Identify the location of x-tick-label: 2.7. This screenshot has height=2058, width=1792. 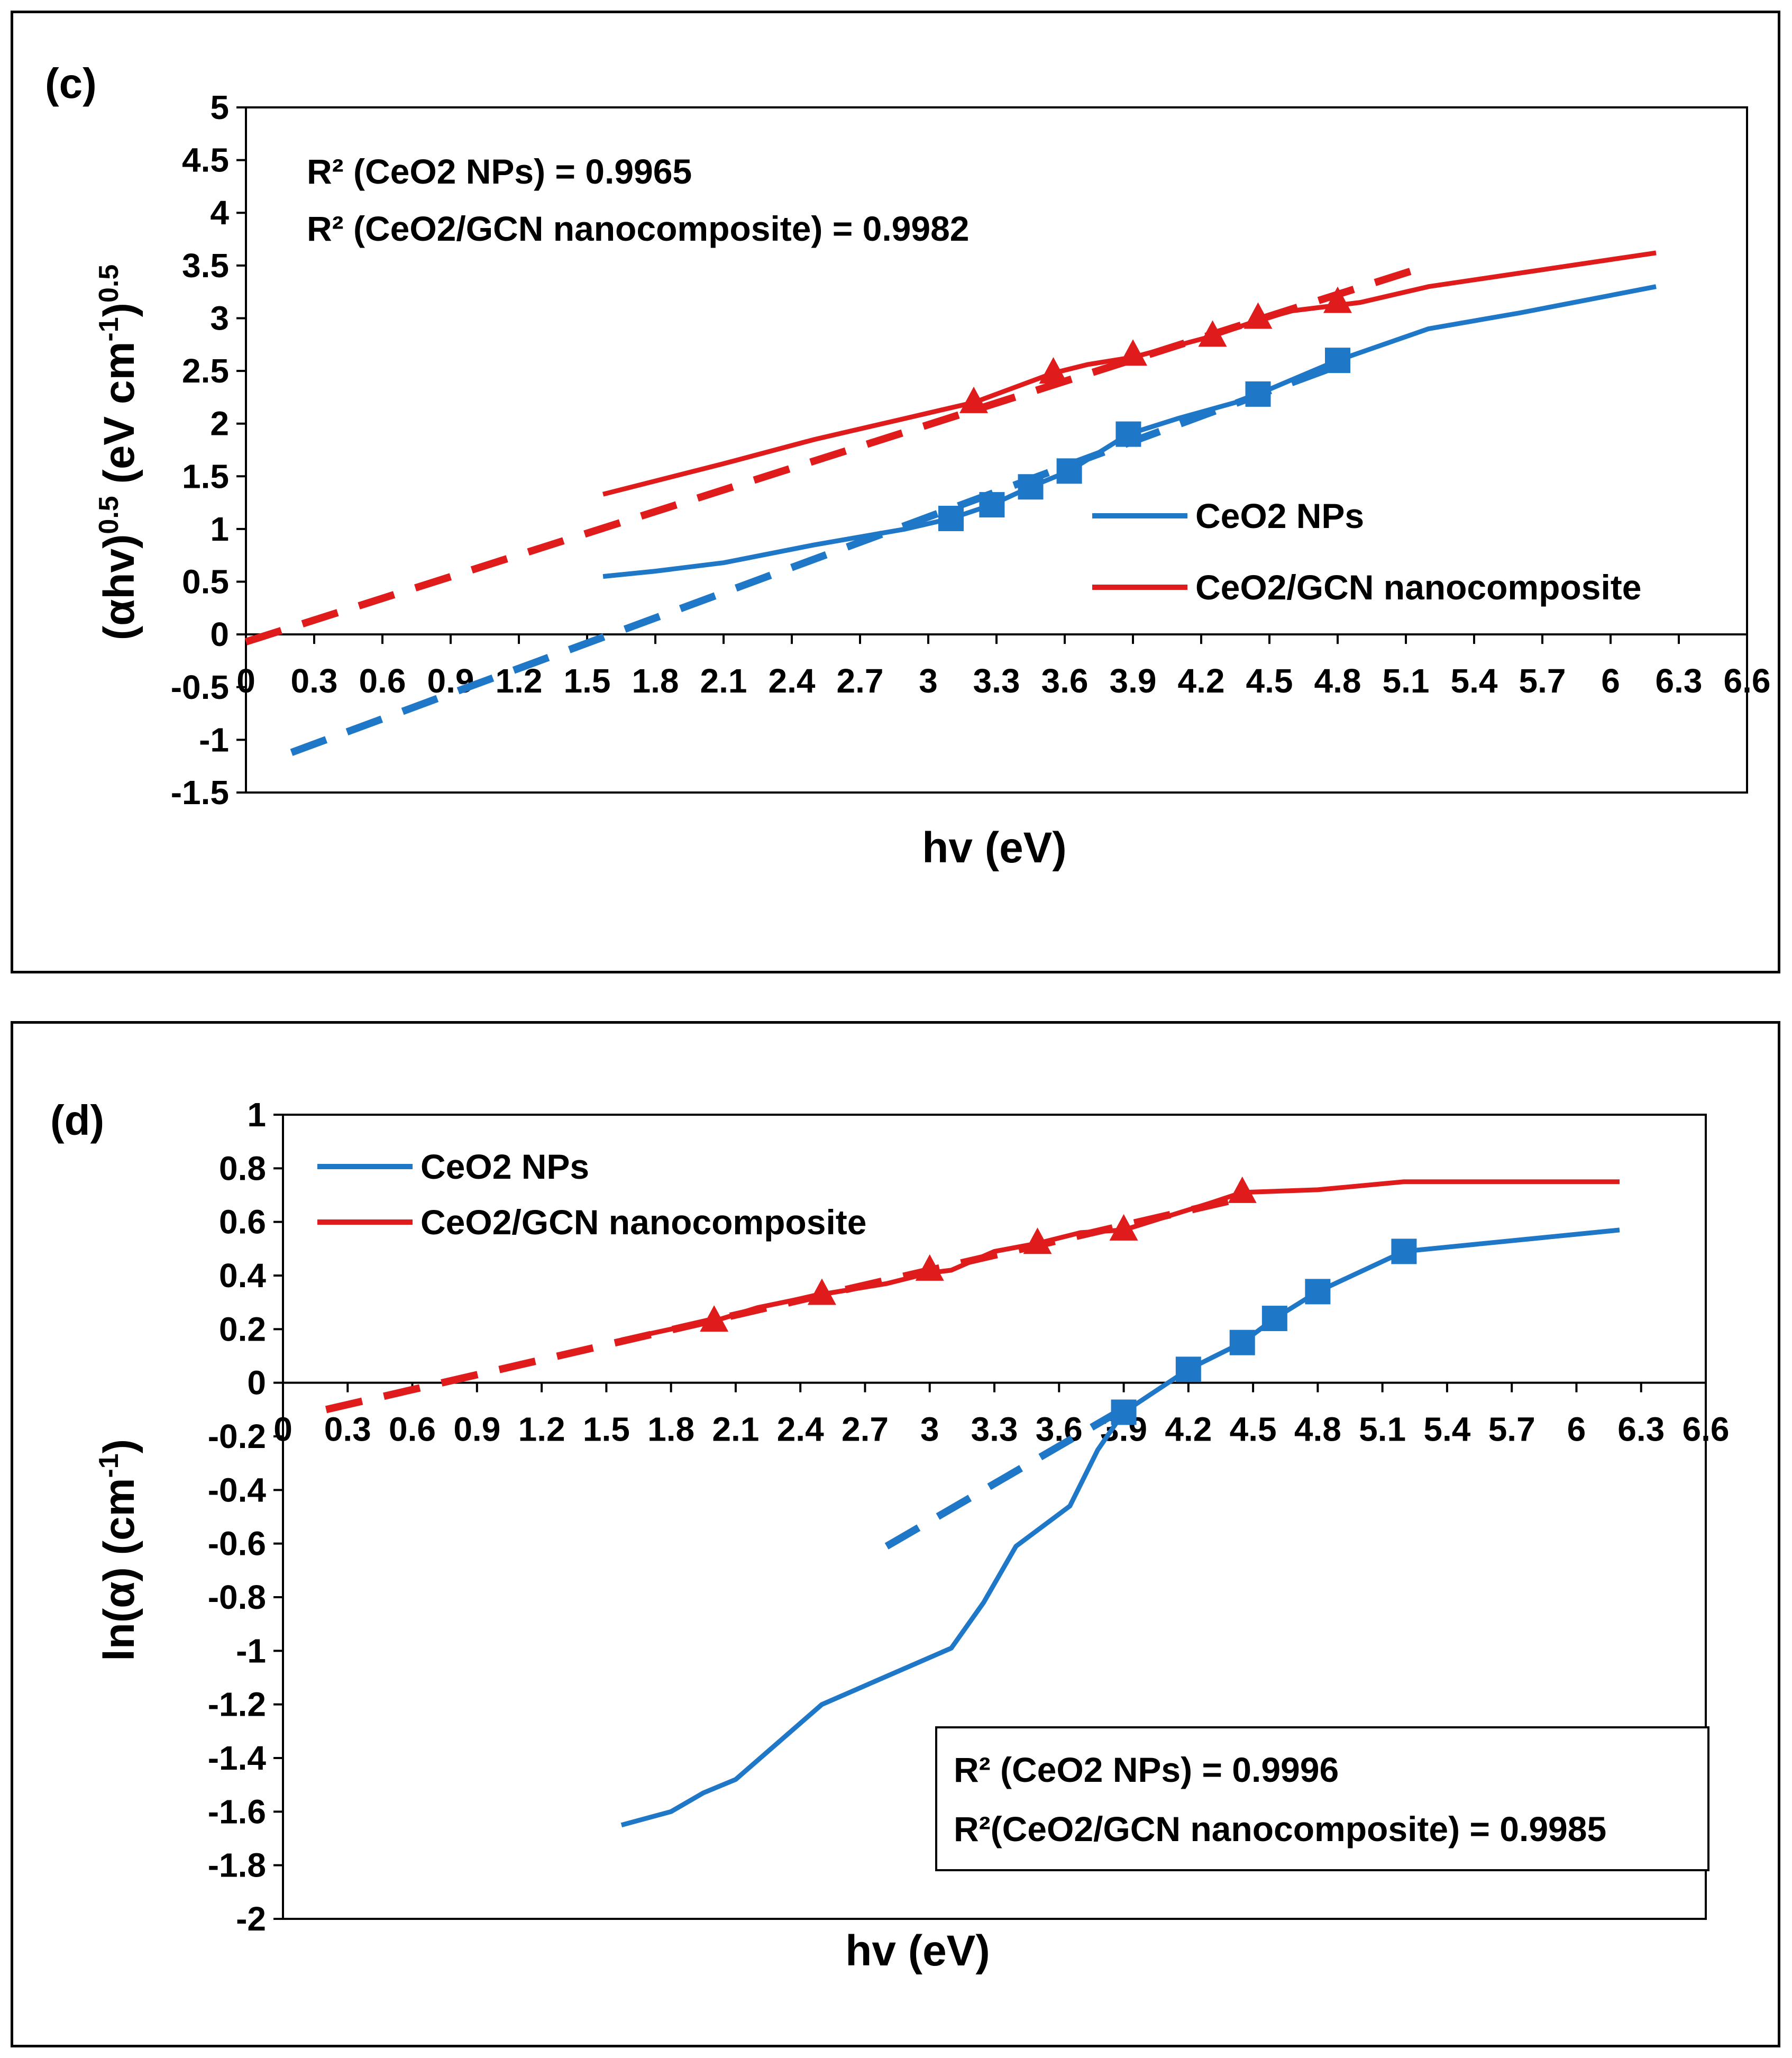
(865, 1429).